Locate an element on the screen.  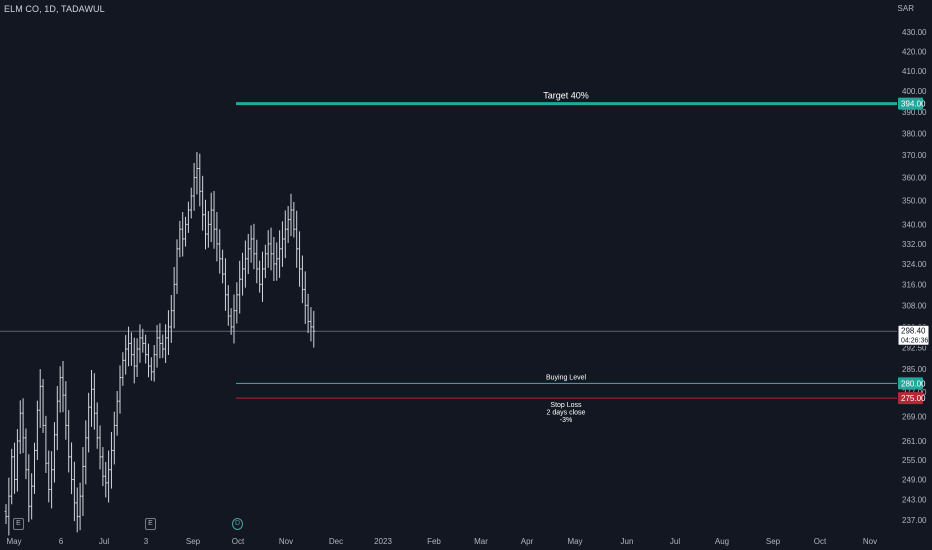
y-tick-label: 261.00 is located at coordinates (914, 441).